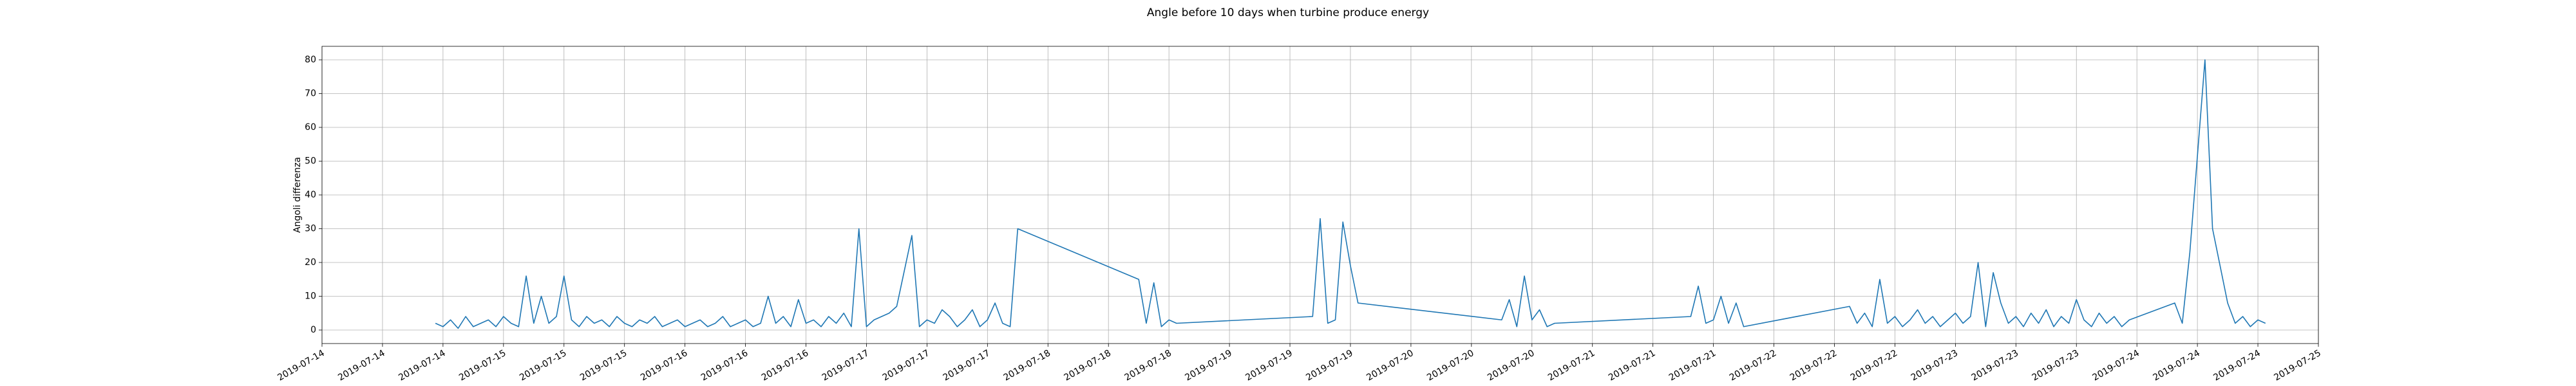 The width and height of the screenshot is (2576, 386). What do you see at coordinates (310, 229) in the screenshot?
I see `y-tick-label: 30` at bounding box center [310, 229].